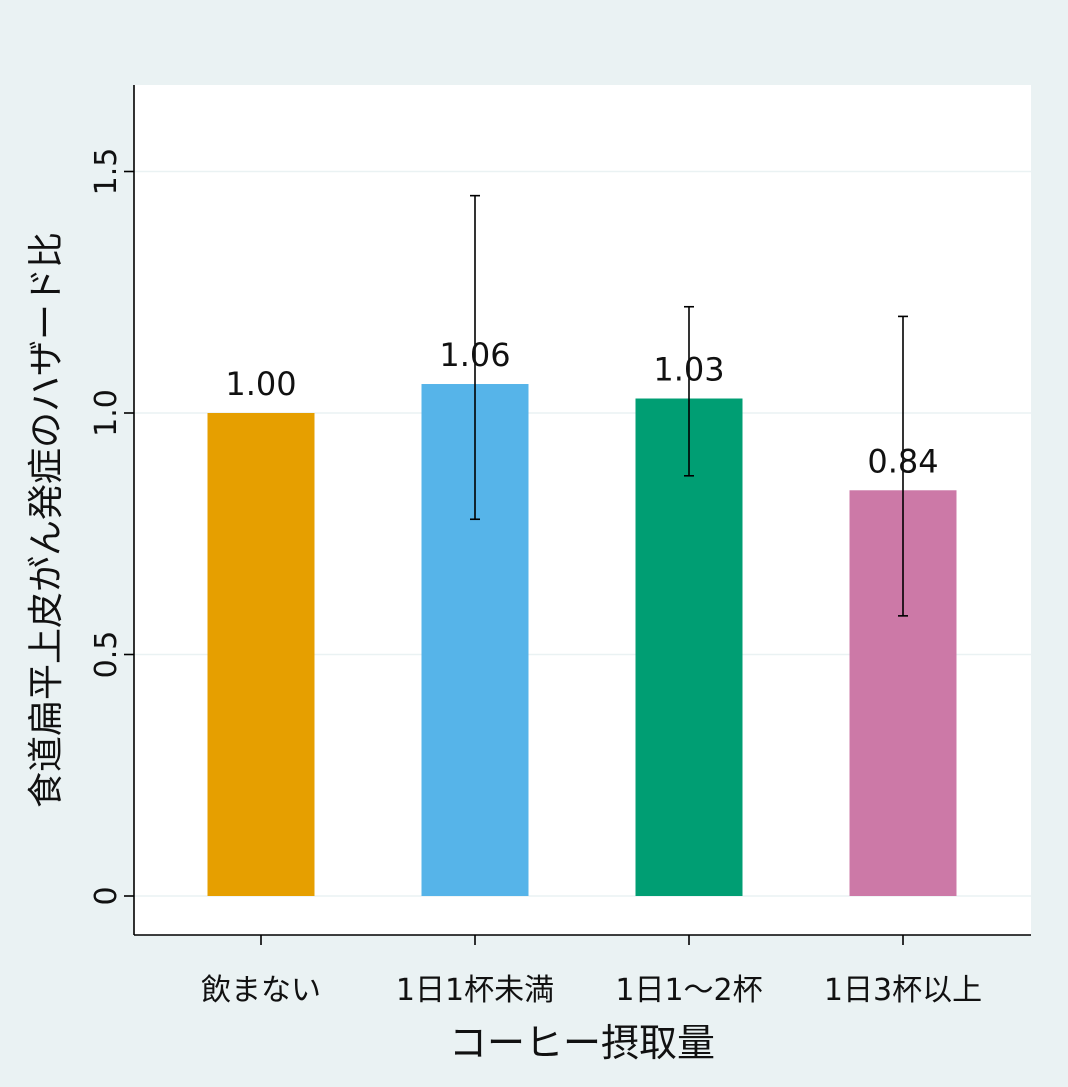  Describe the element at coordinates (581, 408) in the screenshot. I see `value-labels: 1.00 1.06 1.03 0.84` at that location.